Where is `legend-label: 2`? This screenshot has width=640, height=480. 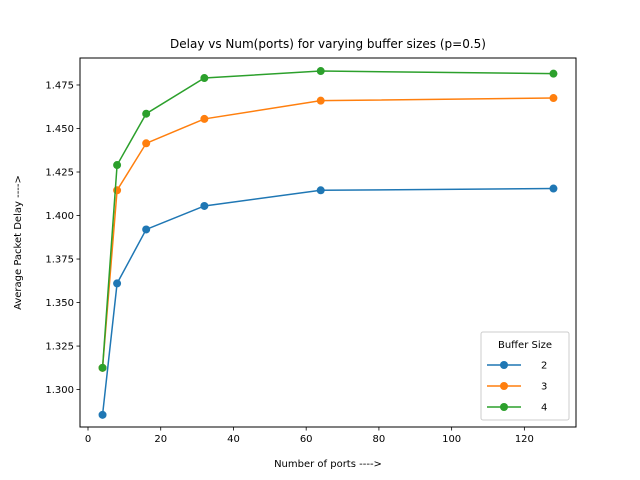 legend-label: 2 is located at coordinates (544, 366).